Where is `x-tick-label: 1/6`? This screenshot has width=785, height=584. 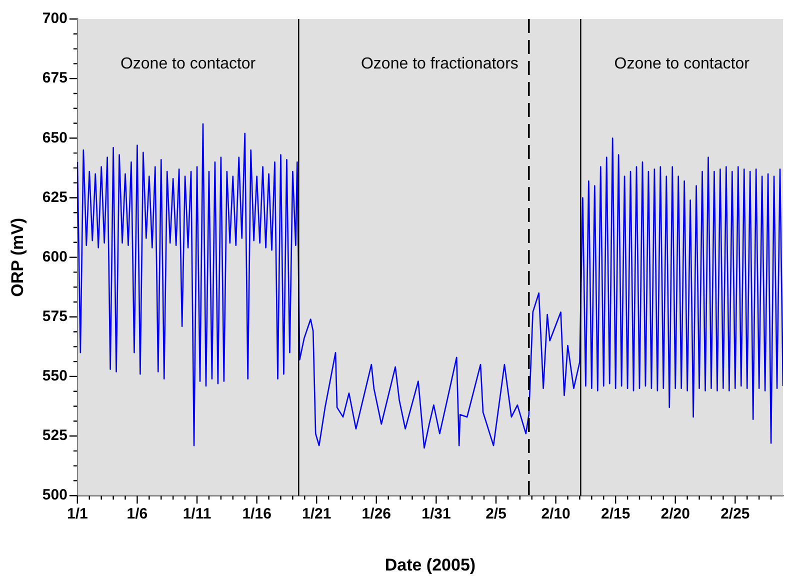 x-tick-label: 1/6 is located at coordinates (137, 514).